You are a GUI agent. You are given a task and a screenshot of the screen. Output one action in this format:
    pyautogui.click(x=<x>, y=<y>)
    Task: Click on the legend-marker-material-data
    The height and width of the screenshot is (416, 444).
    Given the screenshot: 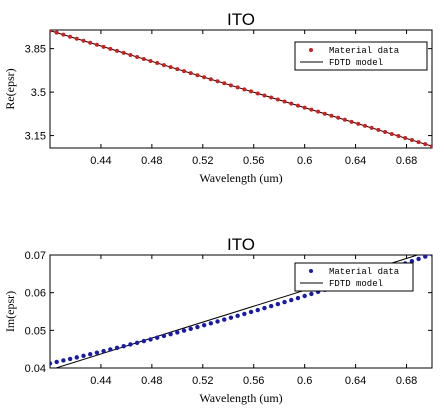 What is the action you would take?
    pyautogui.click(x=311, y=271)
    